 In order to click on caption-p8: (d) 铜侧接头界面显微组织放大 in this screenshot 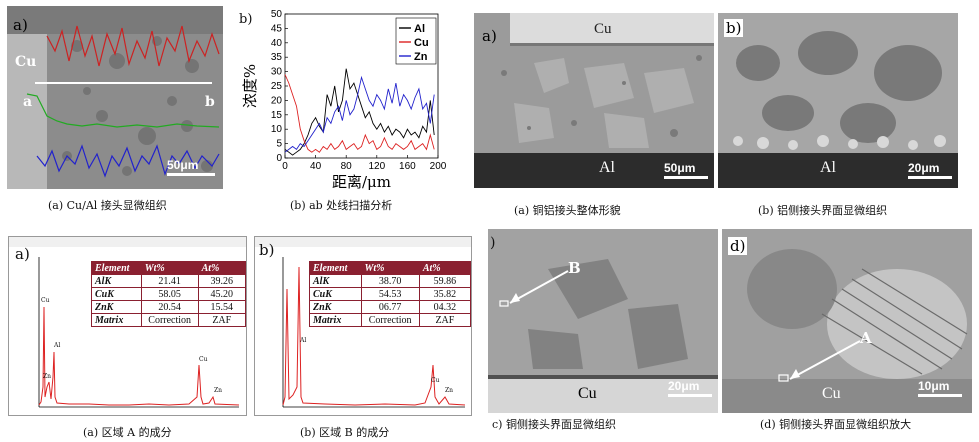, I will do `click(836, 424)`.